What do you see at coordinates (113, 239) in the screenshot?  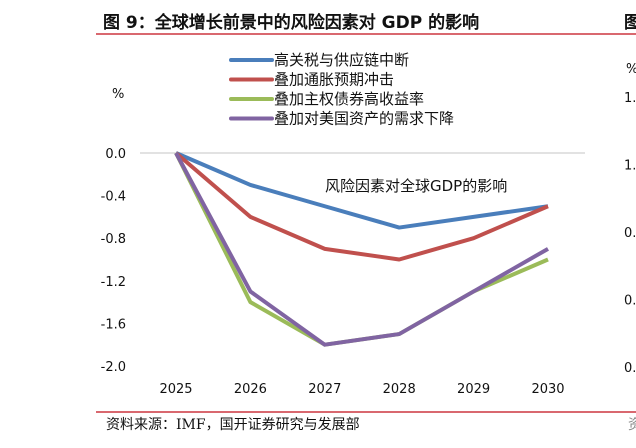 I see `y-tick-label: -0.8` at bounding box center [113, 239].